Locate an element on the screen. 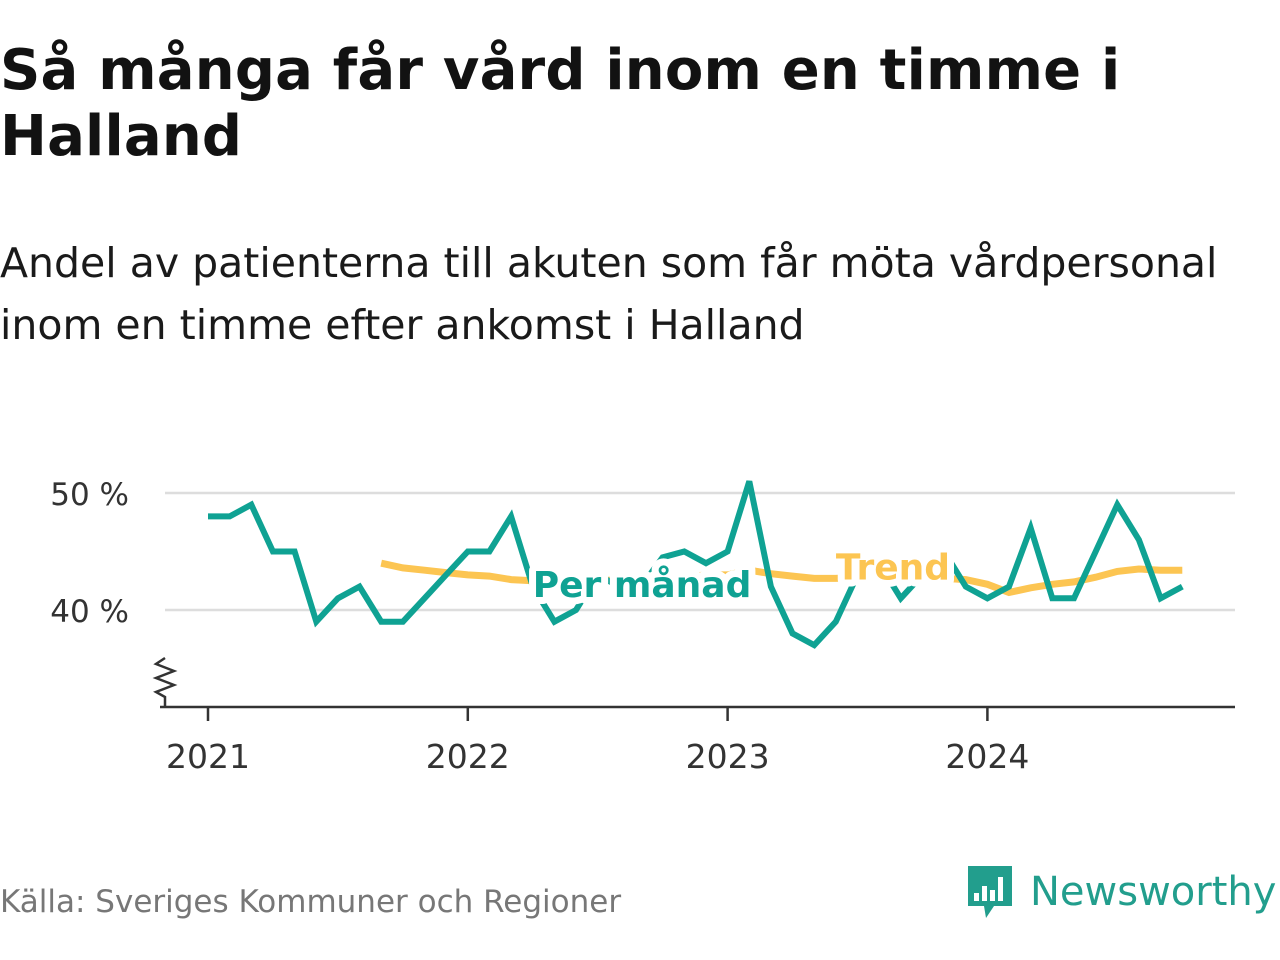 This screenshot has height=960, width=1280. x-tick-label: 2022 is located at coordinates (468, 756).